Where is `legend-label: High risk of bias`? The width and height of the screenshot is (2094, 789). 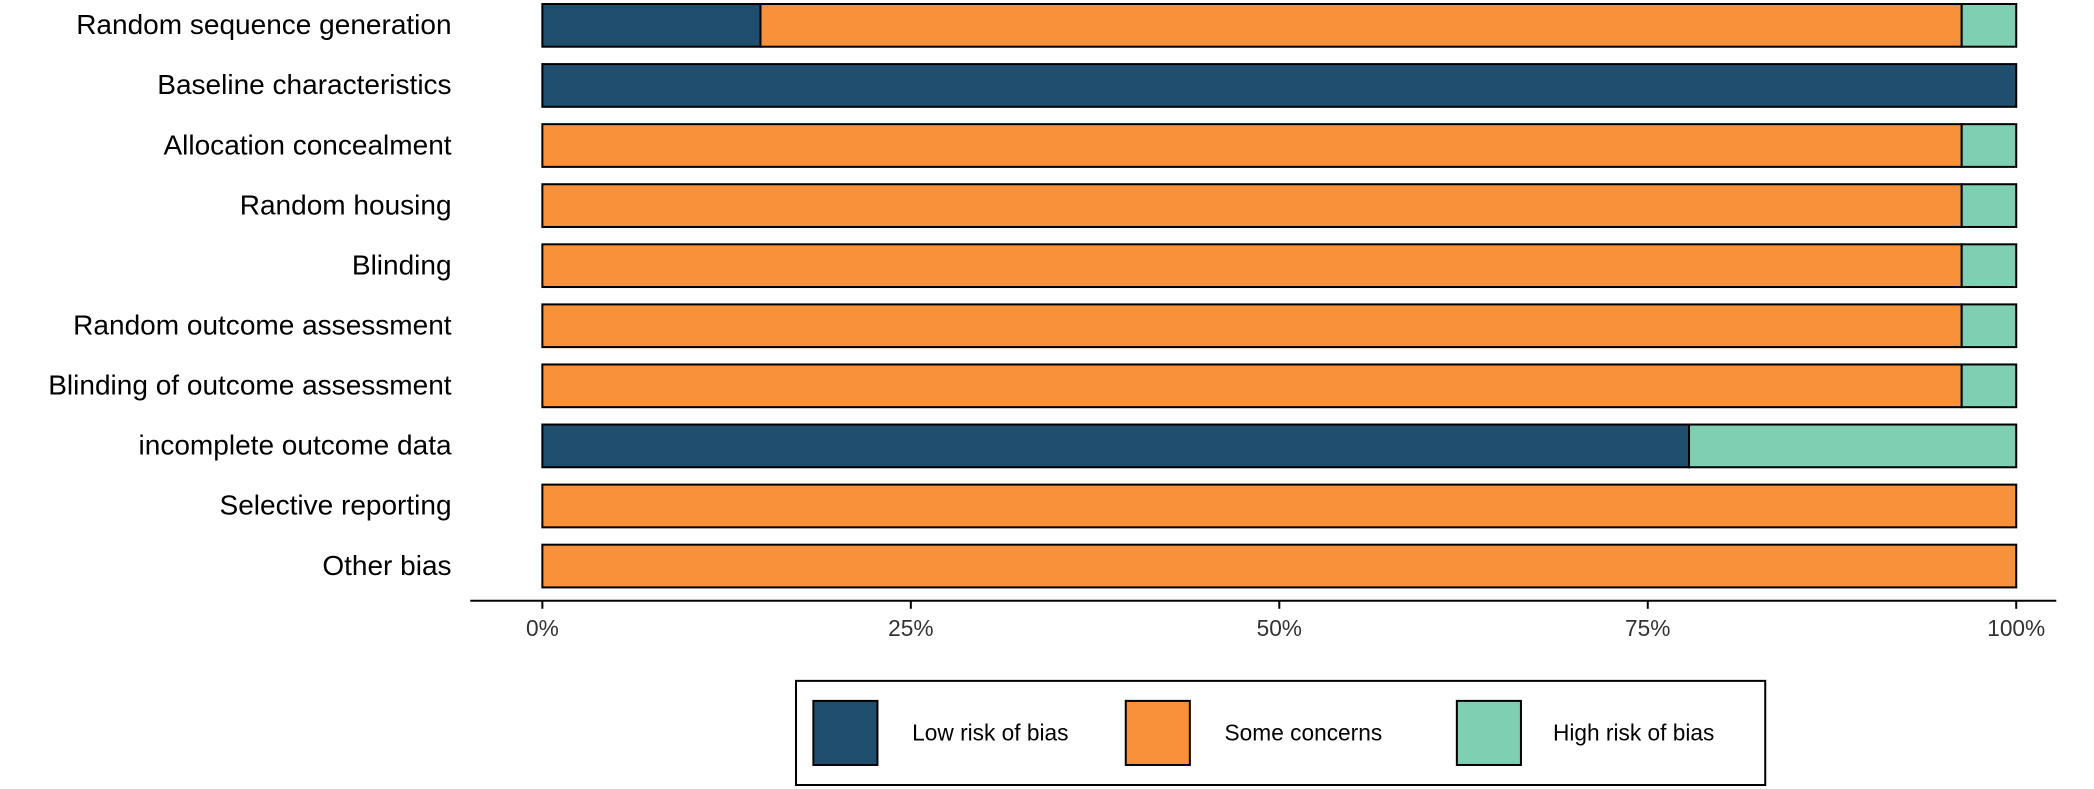
legend-label: High risk of bias is located at coordinates (1633, 732).